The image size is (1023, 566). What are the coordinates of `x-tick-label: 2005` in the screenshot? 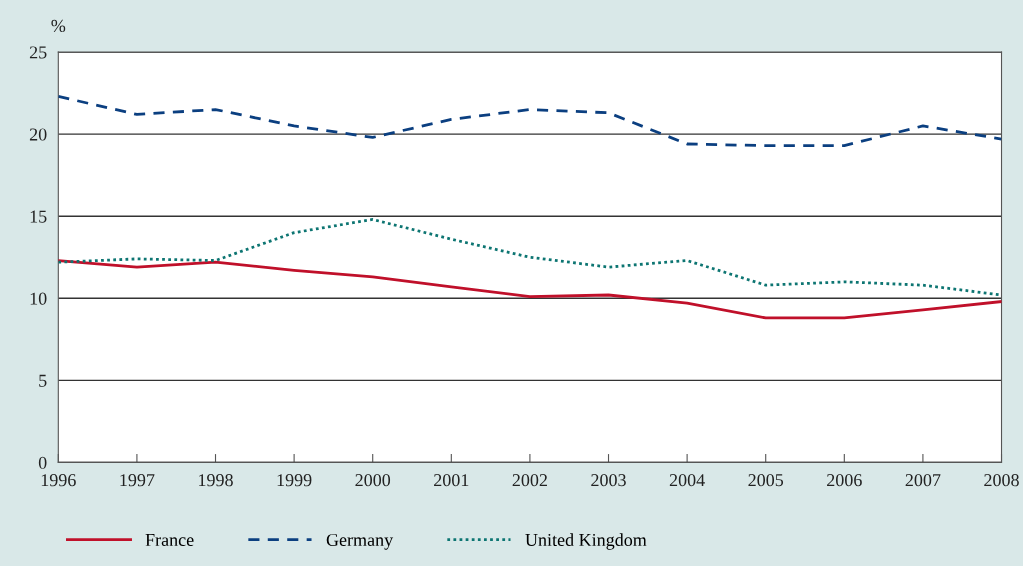 It's located at (766, 480).